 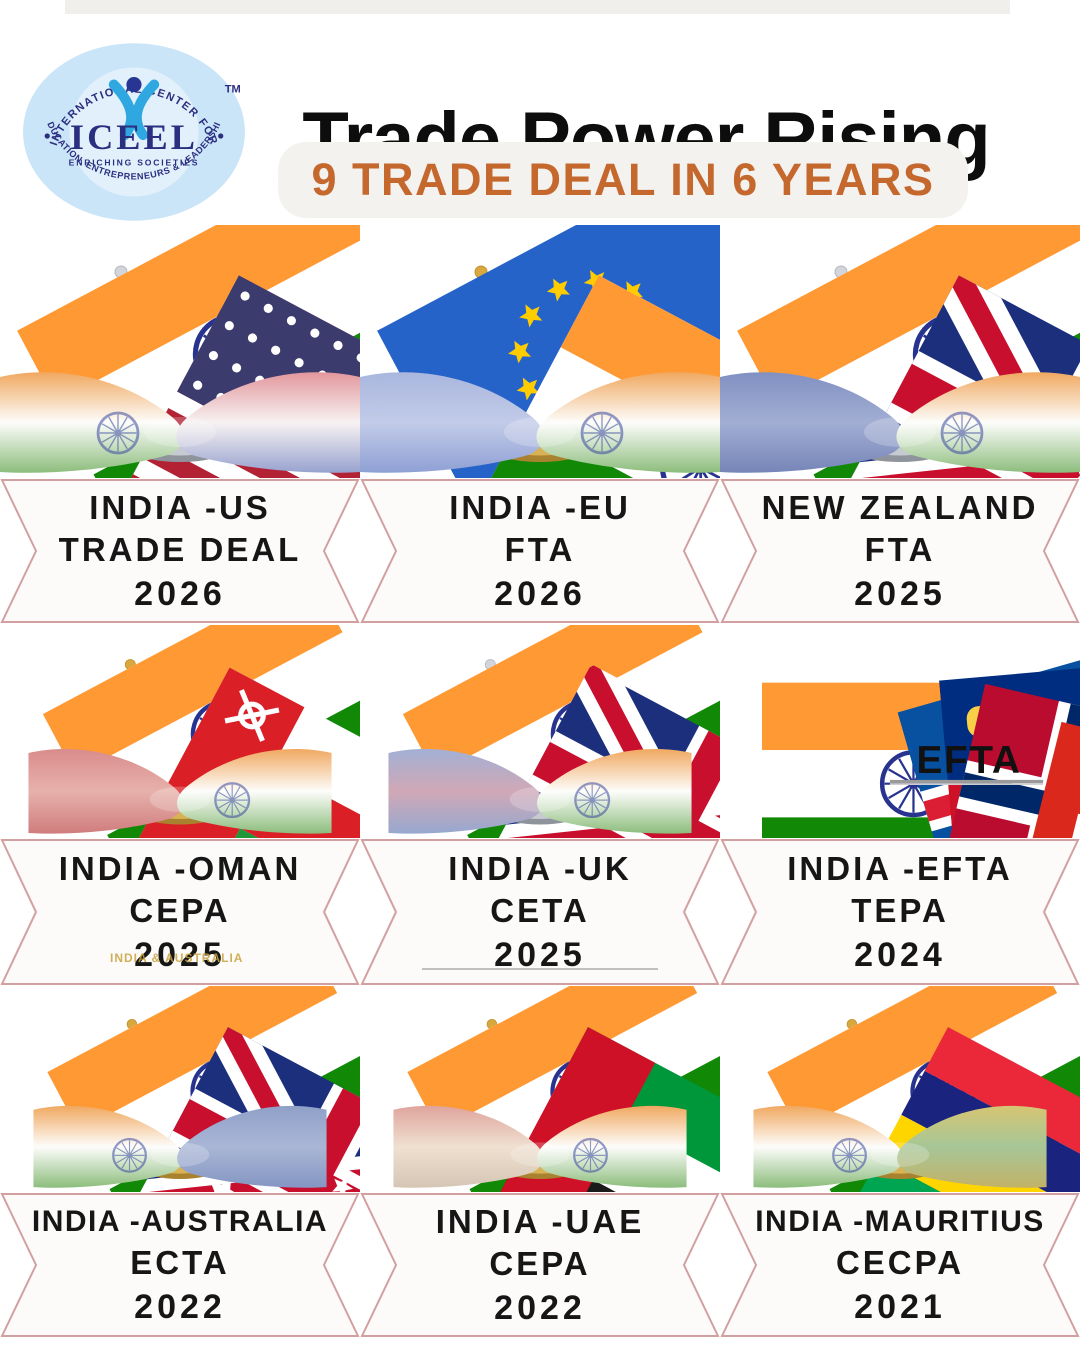 I want to click on deal-image-india-uae, so click(x=540, y=1089).